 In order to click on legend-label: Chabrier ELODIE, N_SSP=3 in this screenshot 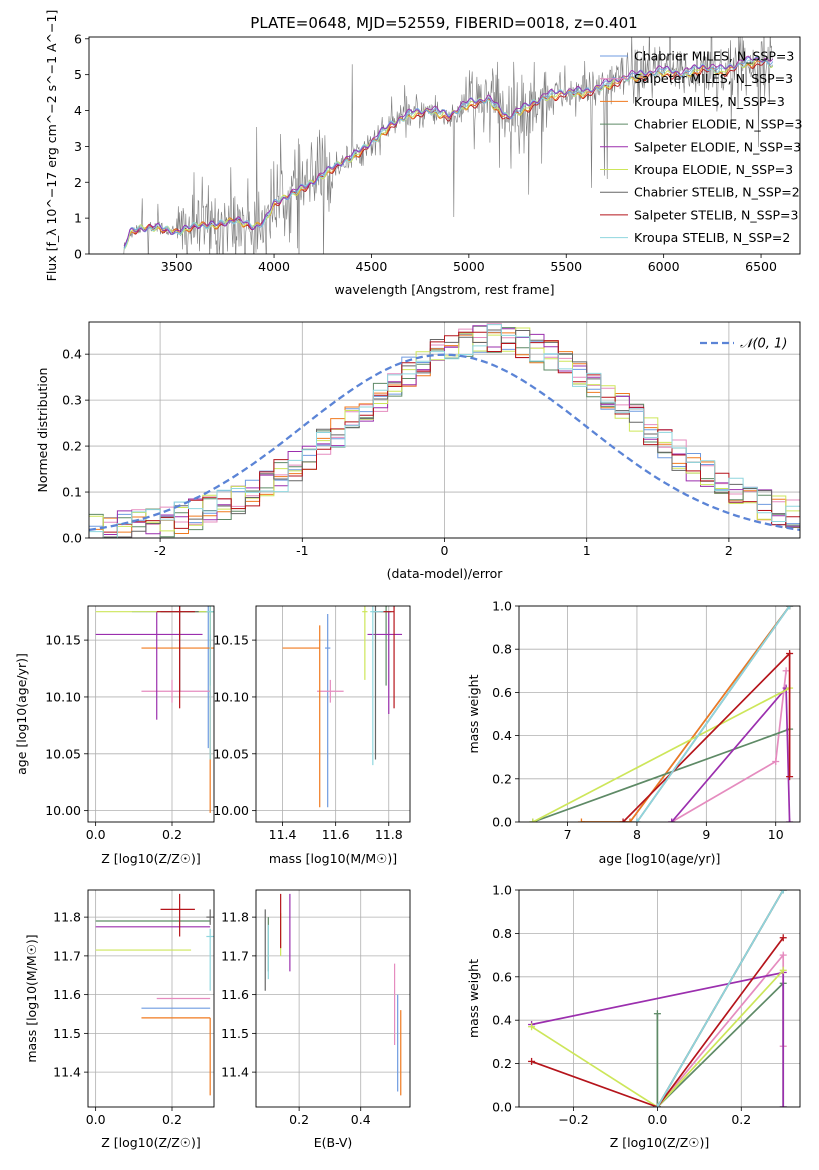, I will do `click(718, 124)`.